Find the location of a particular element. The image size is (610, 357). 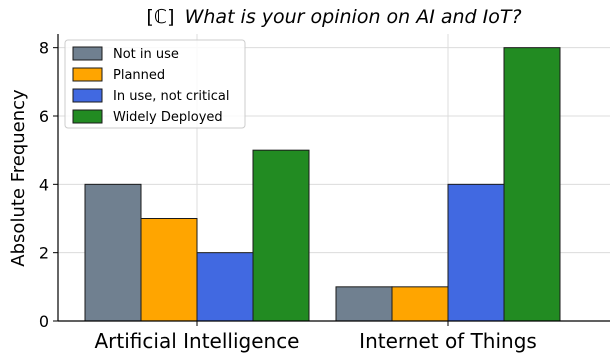

x-tick-label: Artificial Intelligence is located at coordinates (197, 341).